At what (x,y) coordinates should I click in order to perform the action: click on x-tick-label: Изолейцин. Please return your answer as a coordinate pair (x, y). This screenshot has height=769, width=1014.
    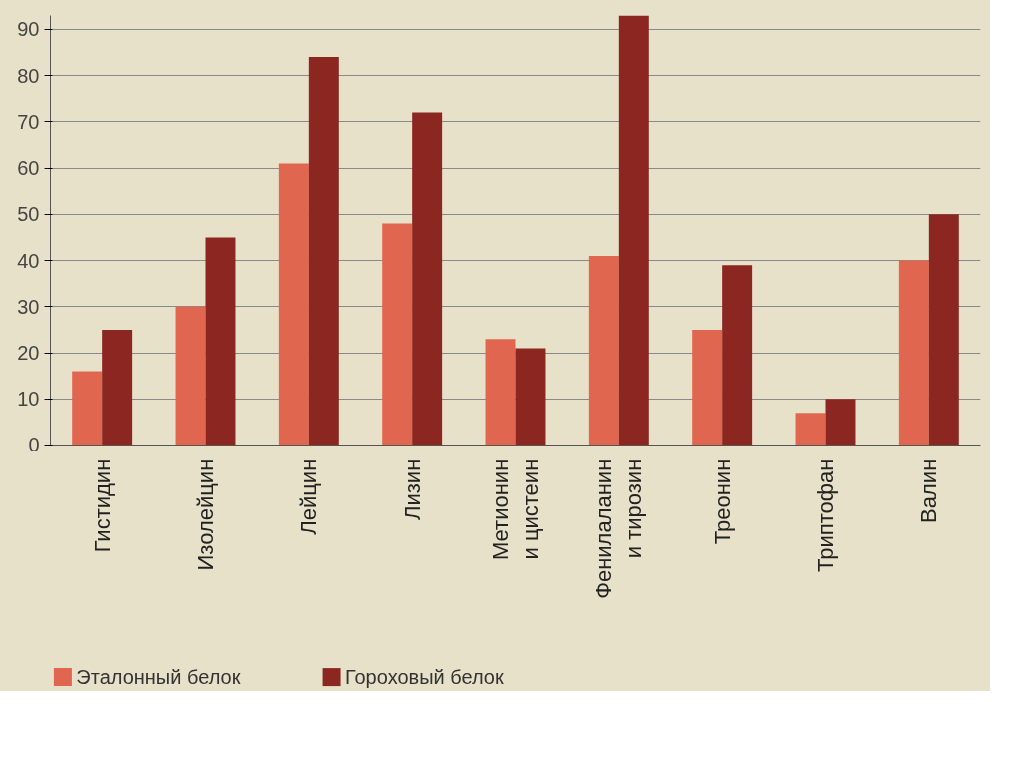
    Looking at the image, I should click on (205, 514).